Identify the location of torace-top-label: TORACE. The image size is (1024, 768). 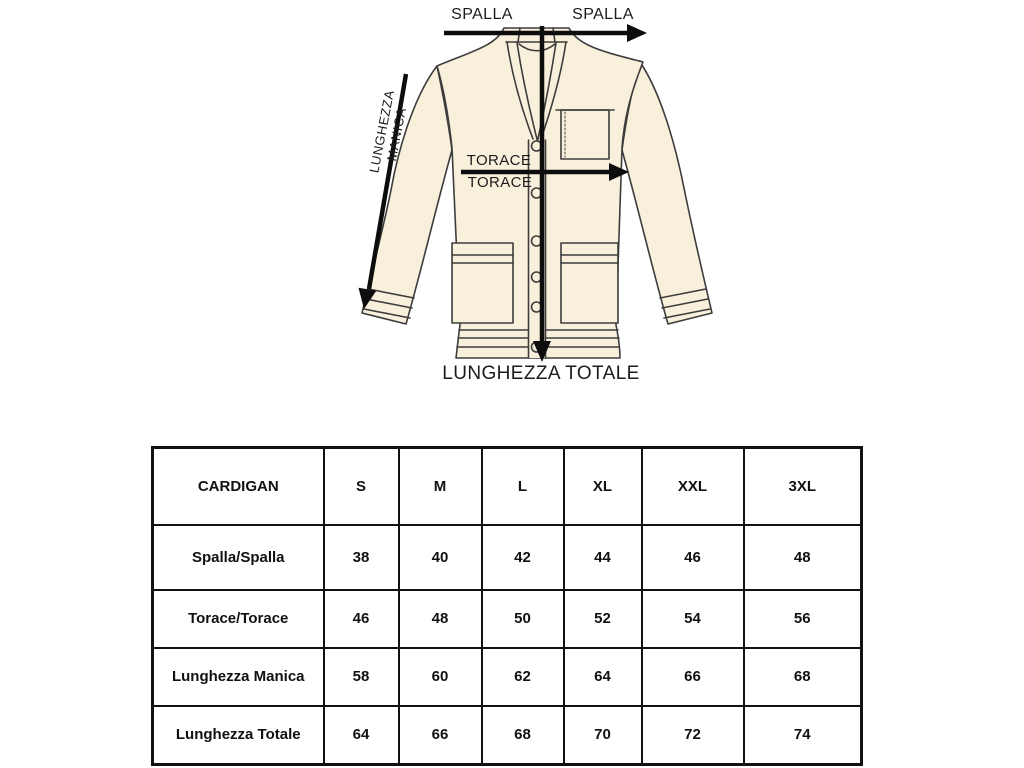
(499, 160).